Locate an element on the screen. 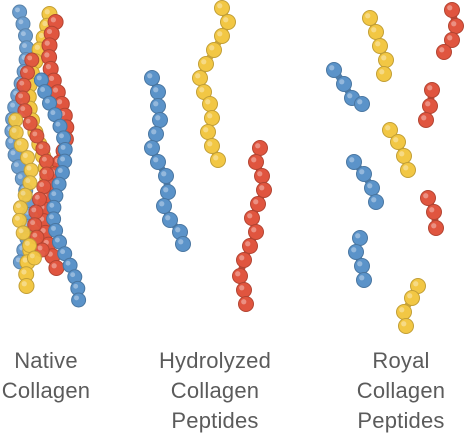 This screenshot has height=436, width=472. caption-line: Royal is located at coordinates (401, 361).